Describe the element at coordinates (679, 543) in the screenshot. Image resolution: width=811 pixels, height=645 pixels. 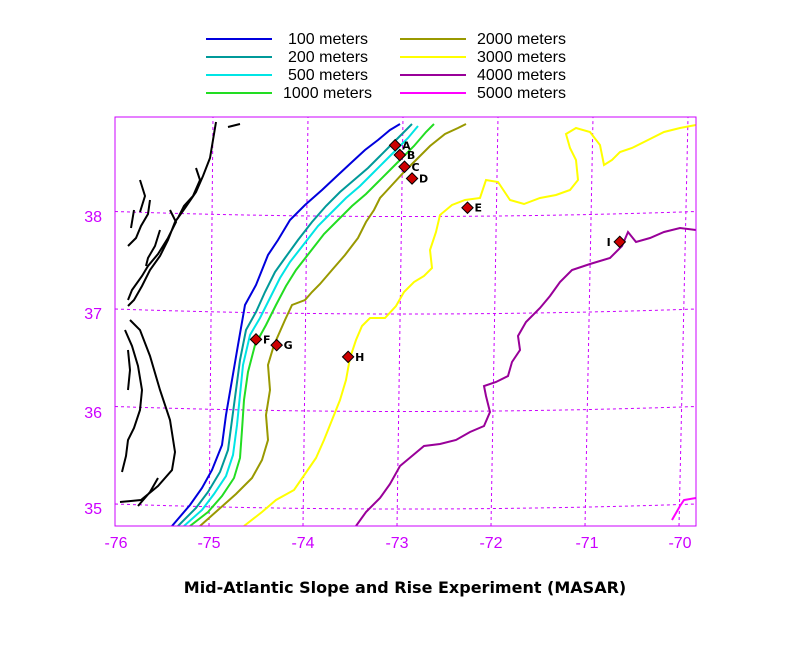
I see `lon-tick-label: -70` at that location.